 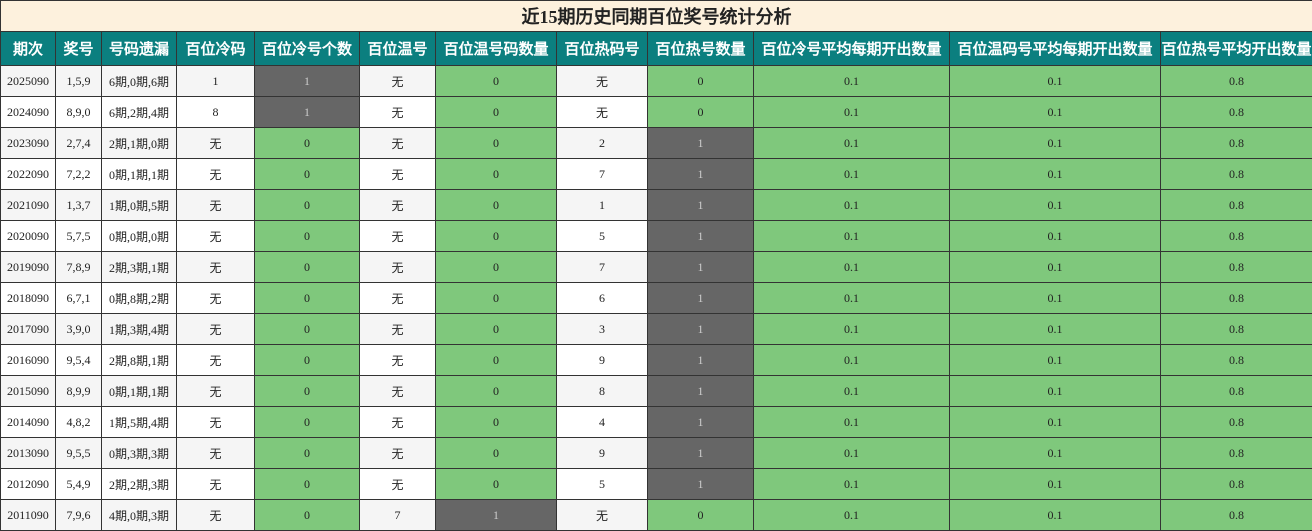 I want to click on table-row: 2022090 7,2,2 0期,1期,1期无 0 无 0 7 1 0.1 0.1 0.8, so click(x=656, y=174).